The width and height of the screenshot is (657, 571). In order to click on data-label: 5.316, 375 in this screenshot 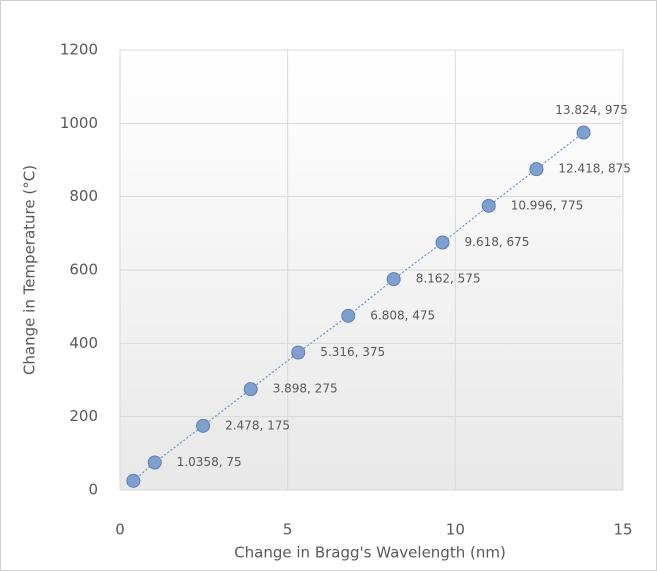, I will do `click(352, 352)`.